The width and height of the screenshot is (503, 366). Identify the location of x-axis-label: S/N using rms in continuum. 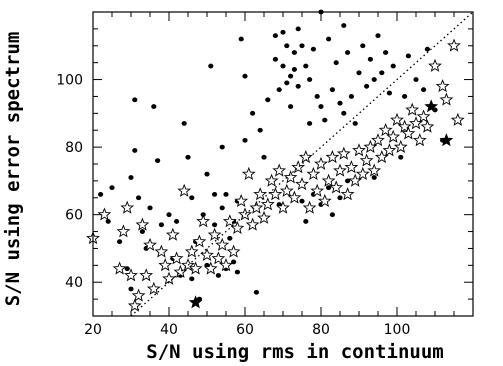
(294, 352).